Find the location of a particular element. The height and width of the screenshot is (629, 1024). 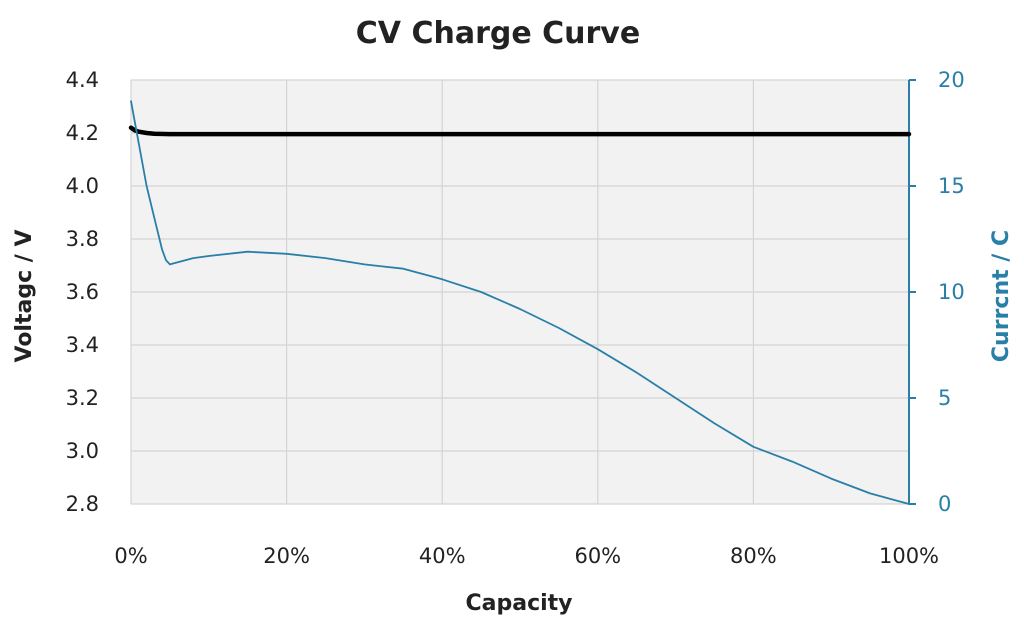

voltage-series-line is located at coordinates (520, 131).